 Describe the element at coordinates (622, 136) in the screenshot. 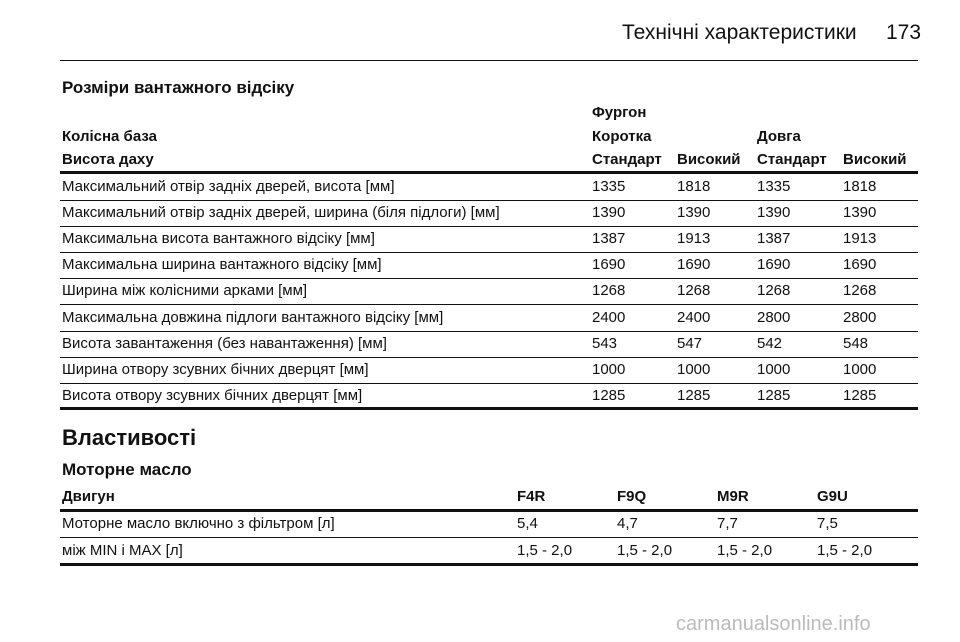

I see `column-header: Коротка` at that location.